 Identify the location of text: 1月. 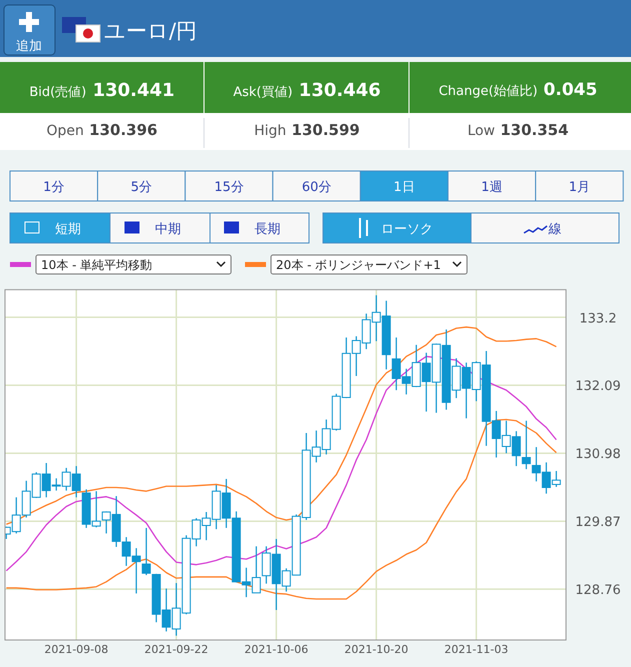
(579, 187).